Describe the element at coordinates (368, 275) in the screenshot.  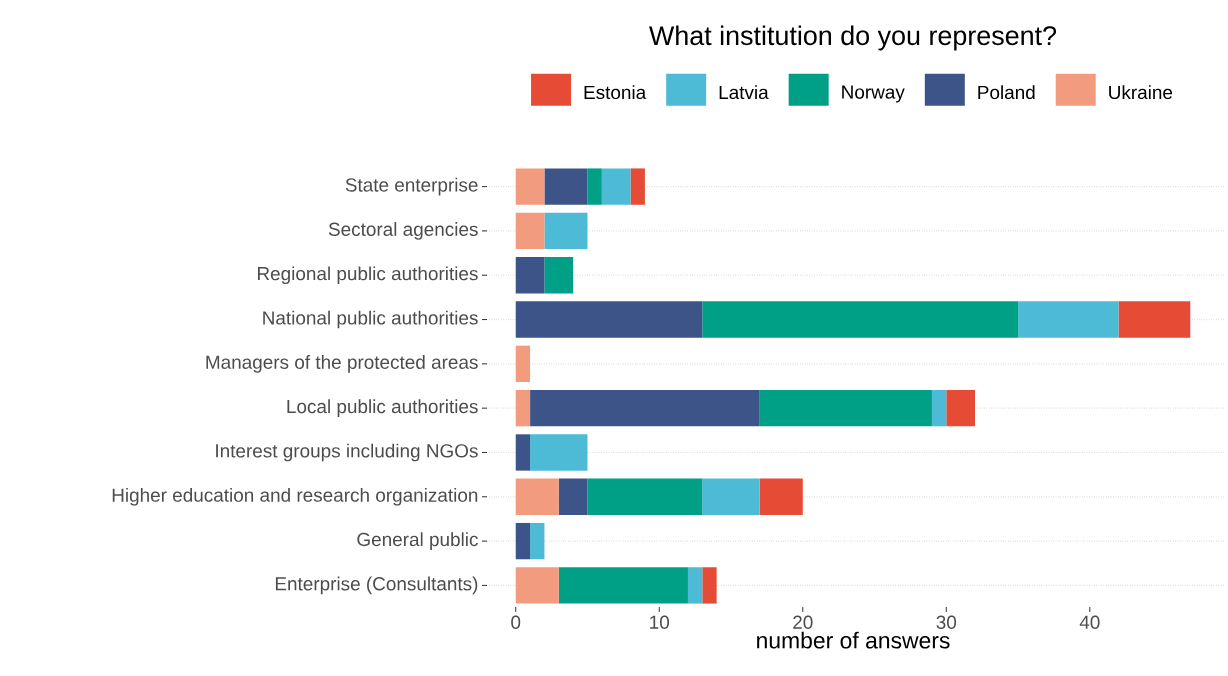
I see `y-tick-label: Regional public authorities` at that location.